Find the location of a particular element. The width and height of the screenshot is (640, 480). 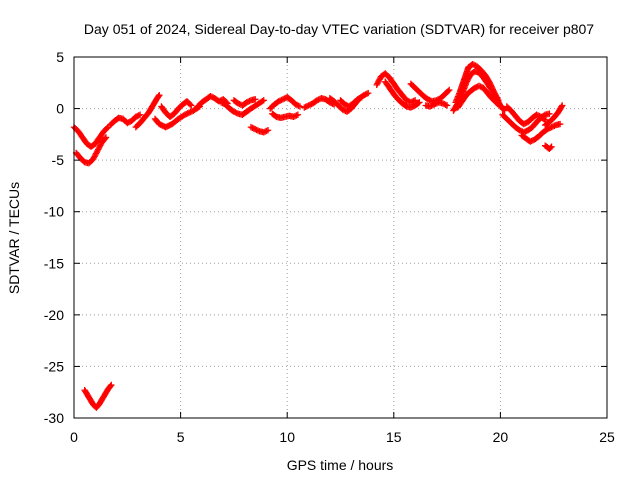

y-tick-label: 5 is located at coordinates (60, 57).